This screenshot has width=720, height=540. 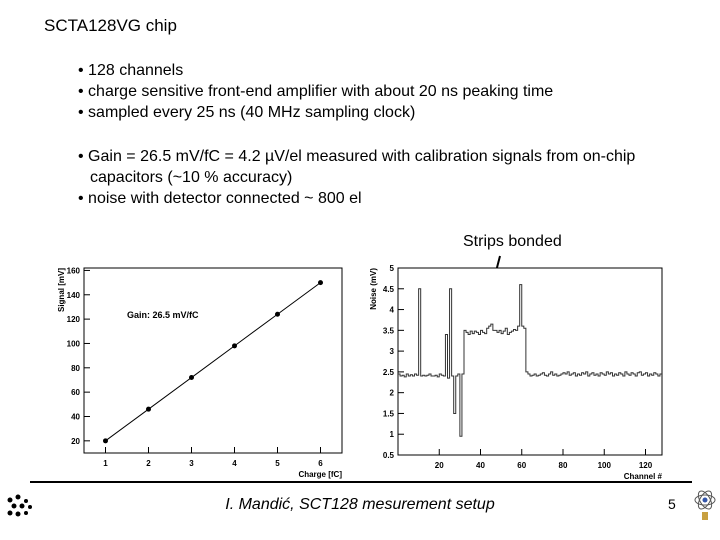 I want to click on y-tick-label: 4, so click(x=392, y=310).